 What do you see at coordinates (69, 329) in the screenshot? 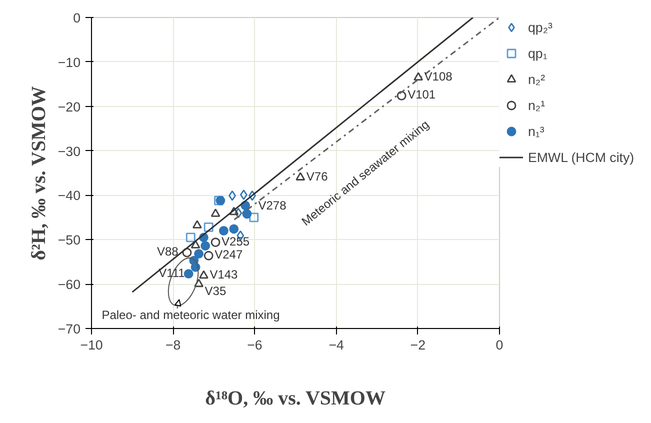
I see `y-tick-label: −70` at bounding box center [69, 329].